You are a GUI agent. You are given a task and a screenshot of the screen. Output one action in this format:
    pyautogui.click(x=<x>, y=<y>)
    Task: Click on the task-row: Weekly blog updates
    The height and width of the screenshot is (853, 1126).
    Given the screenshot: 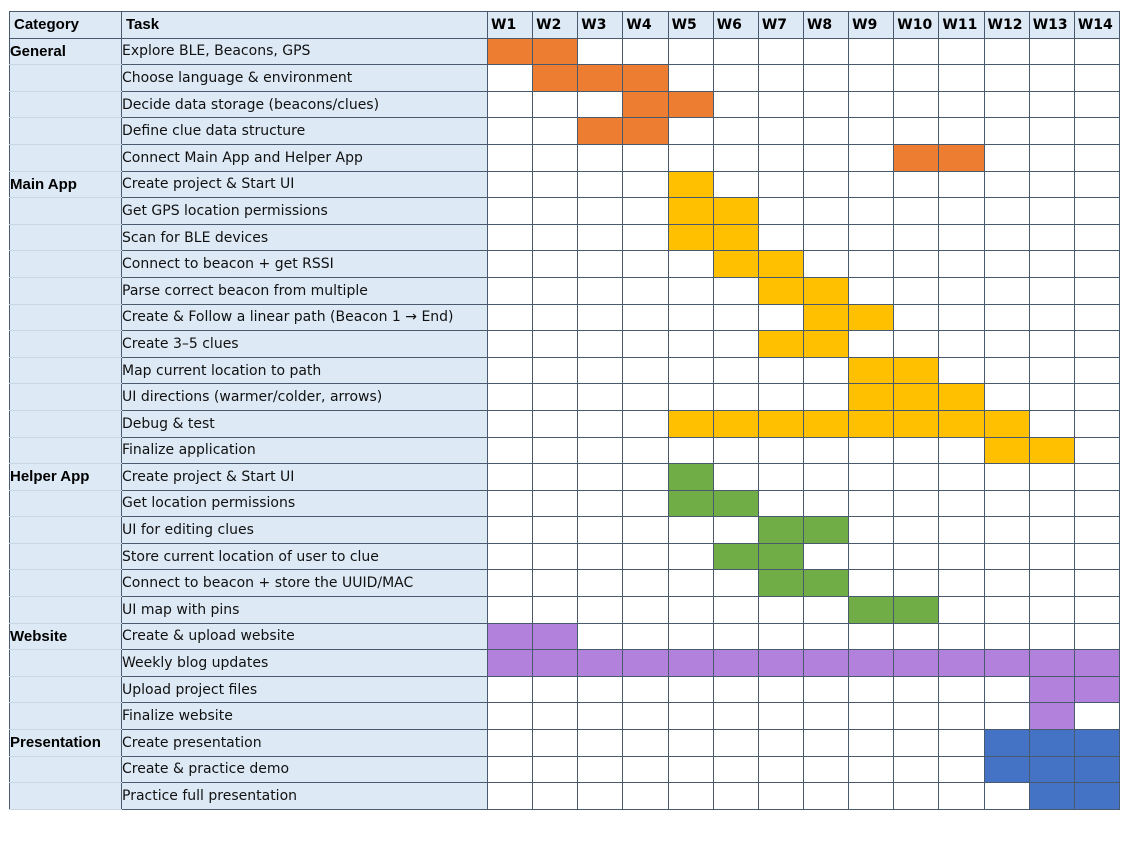 What is the action you would take?
    pyautogui.click(x=564, y=663)
    